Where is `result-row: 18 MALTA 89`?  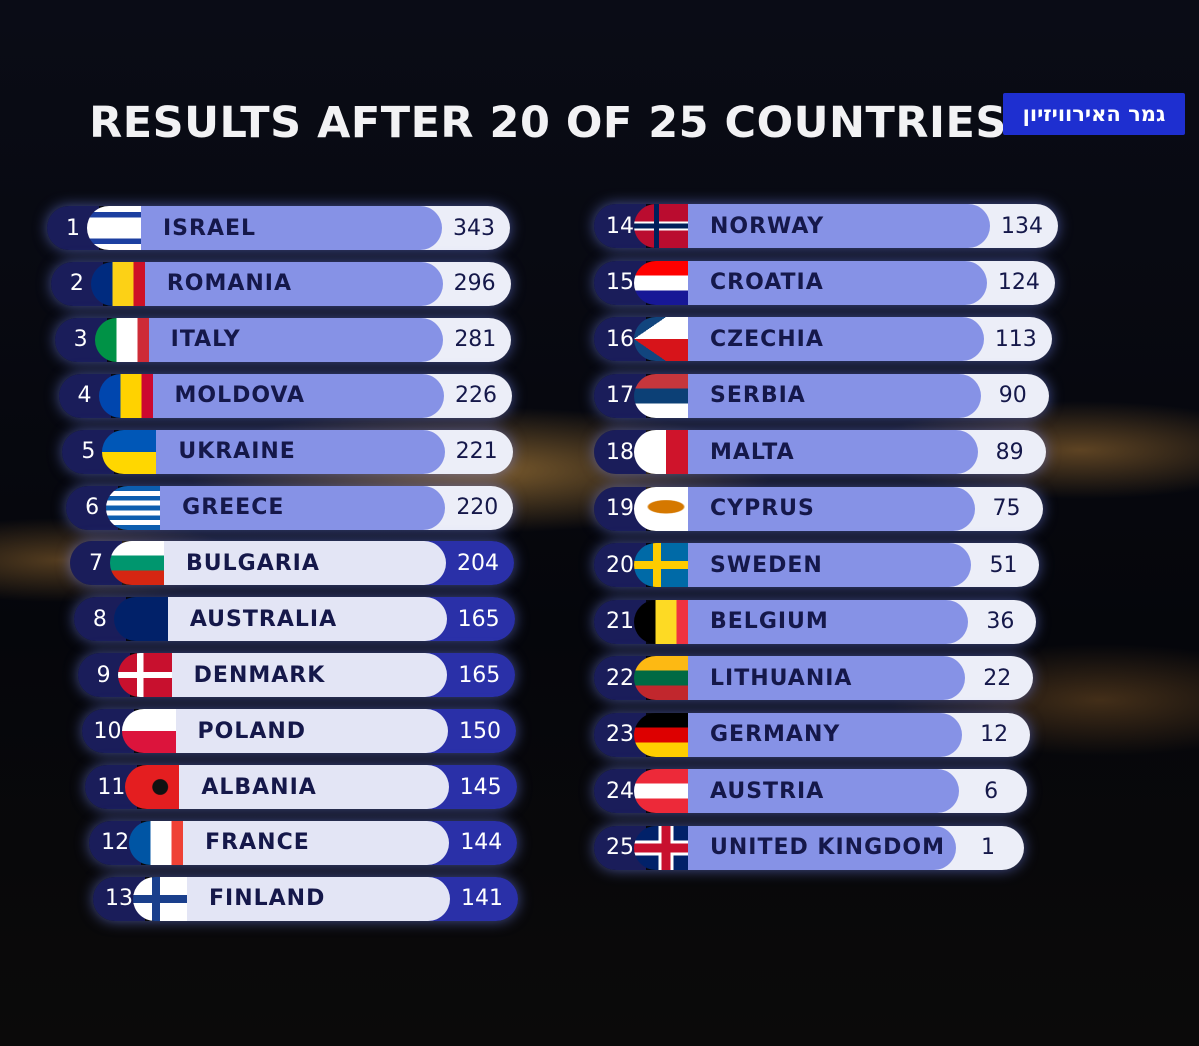
result-row: 18 MALTA 89 is located at coordinates (820, 452).